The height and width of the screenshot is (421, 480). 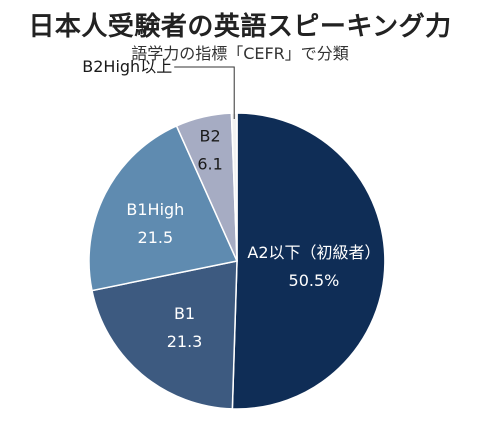 I want to click on pie-slice-b1, so click(x=164, y=335).